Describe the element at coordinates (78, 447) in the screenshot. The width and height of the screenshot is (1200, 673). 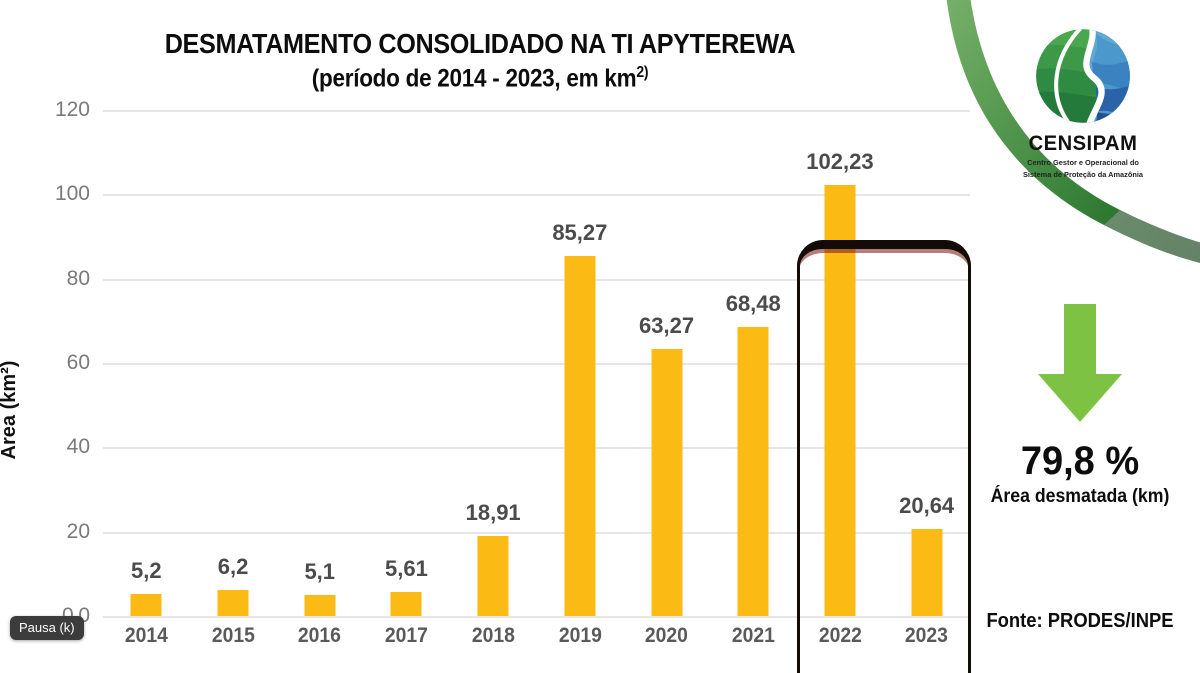
I see `y-axis-tick: 40` at that location.